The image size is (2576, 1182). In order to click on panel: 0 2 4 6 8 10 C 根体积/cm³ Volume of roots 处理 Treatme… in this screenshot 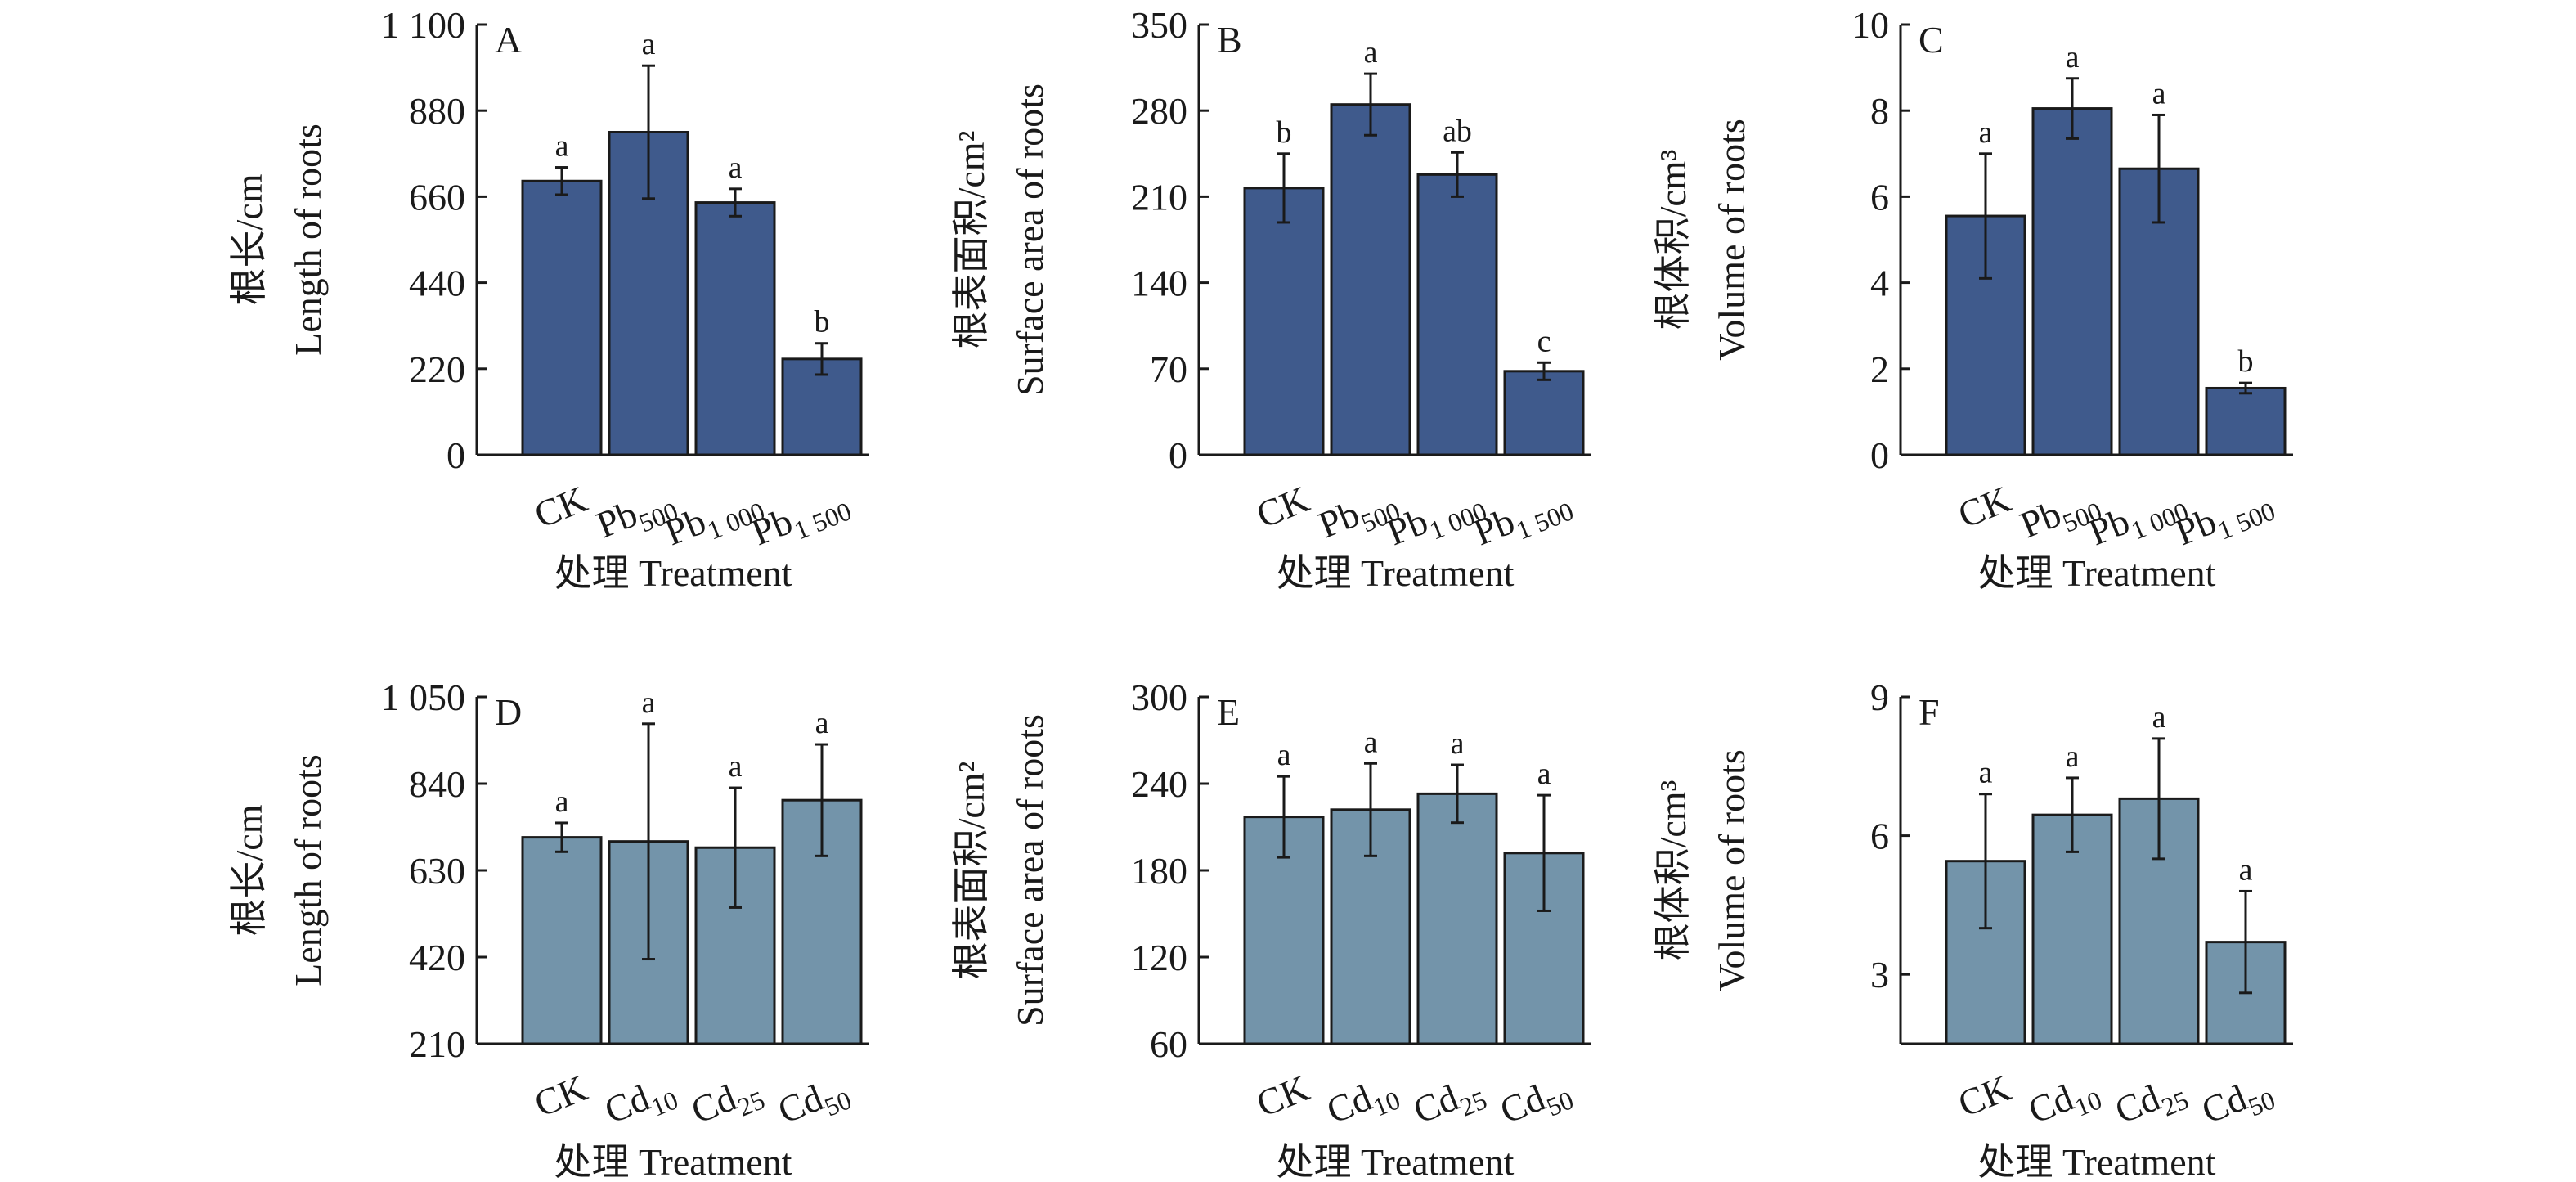, I will do `click(1972, 299)`.